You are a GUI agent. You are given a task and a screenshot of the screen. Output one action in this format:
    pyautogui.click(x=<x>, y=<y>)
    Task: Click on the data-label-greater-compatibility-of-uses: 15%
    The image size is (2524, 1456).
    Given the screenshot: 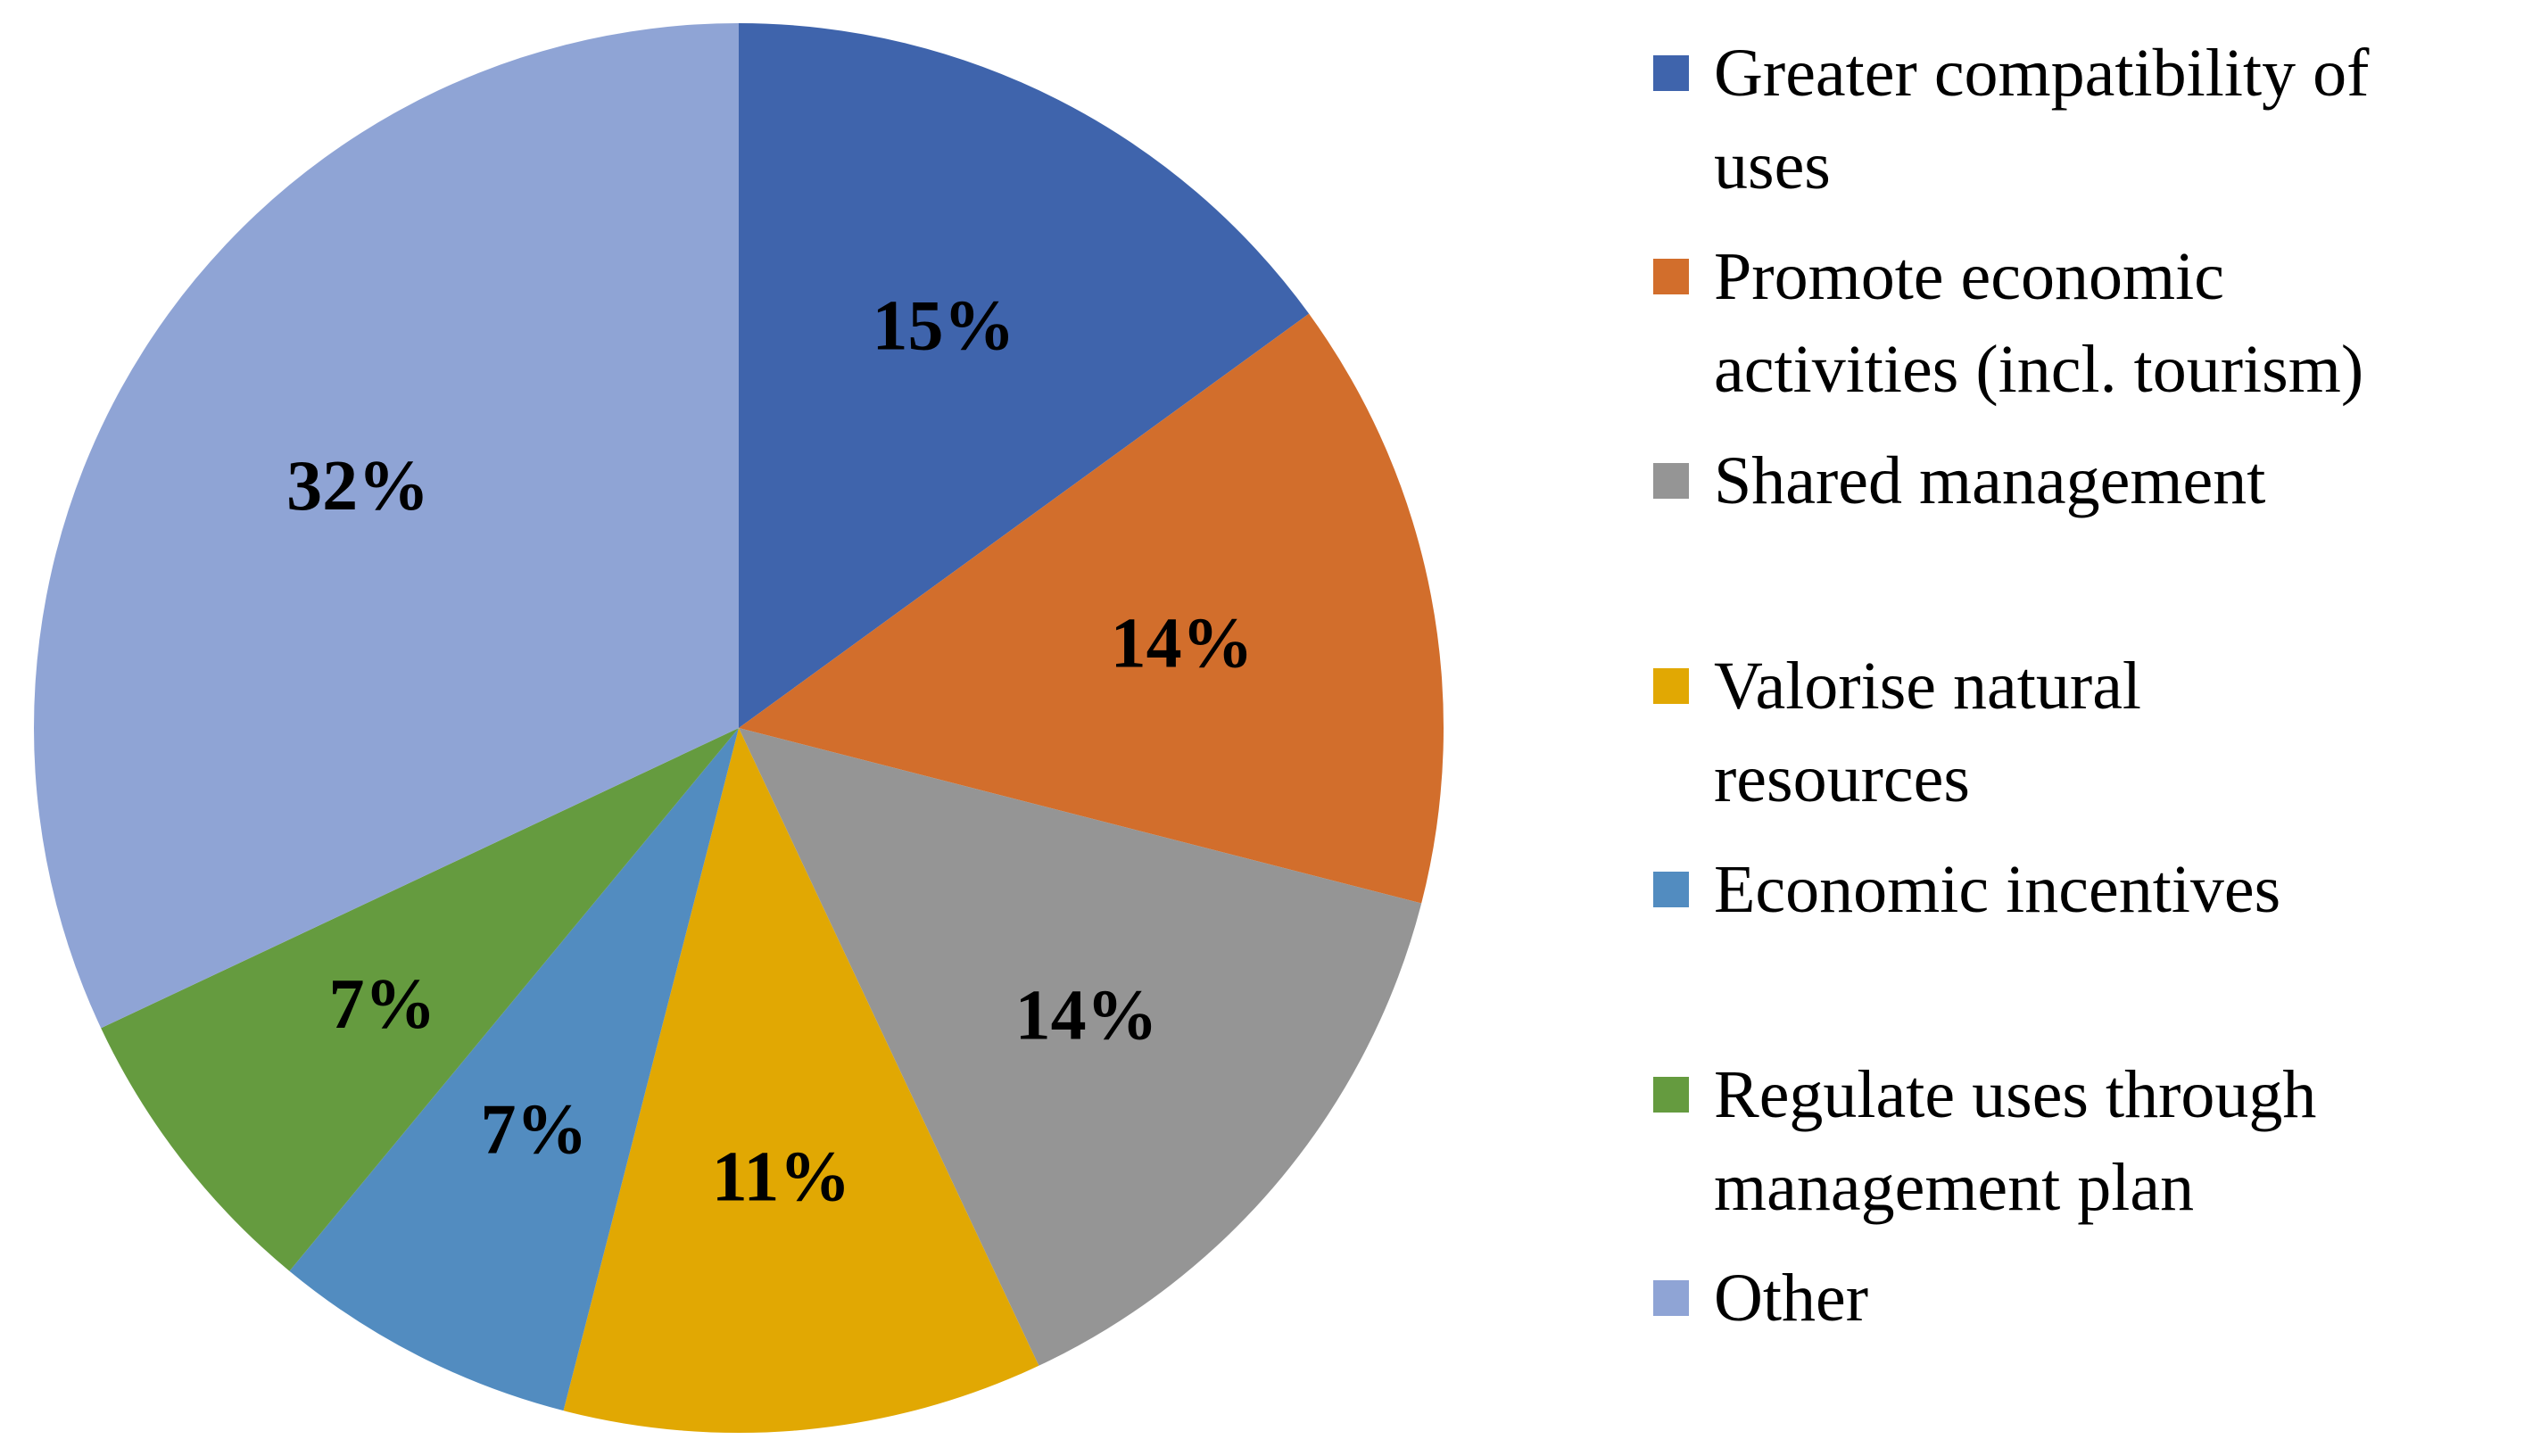 What is the action you would take?
    pyautogui.click(x=944, y=327)
    